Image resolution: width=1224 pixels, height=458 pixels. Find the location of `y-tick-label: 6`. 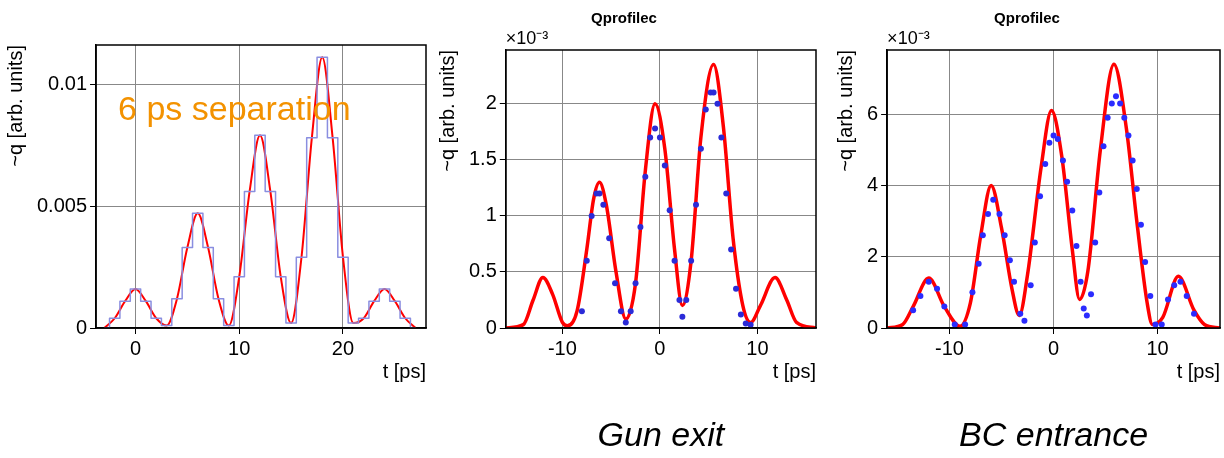

y-tick-label: 6 is located at coordinates (873, 112).